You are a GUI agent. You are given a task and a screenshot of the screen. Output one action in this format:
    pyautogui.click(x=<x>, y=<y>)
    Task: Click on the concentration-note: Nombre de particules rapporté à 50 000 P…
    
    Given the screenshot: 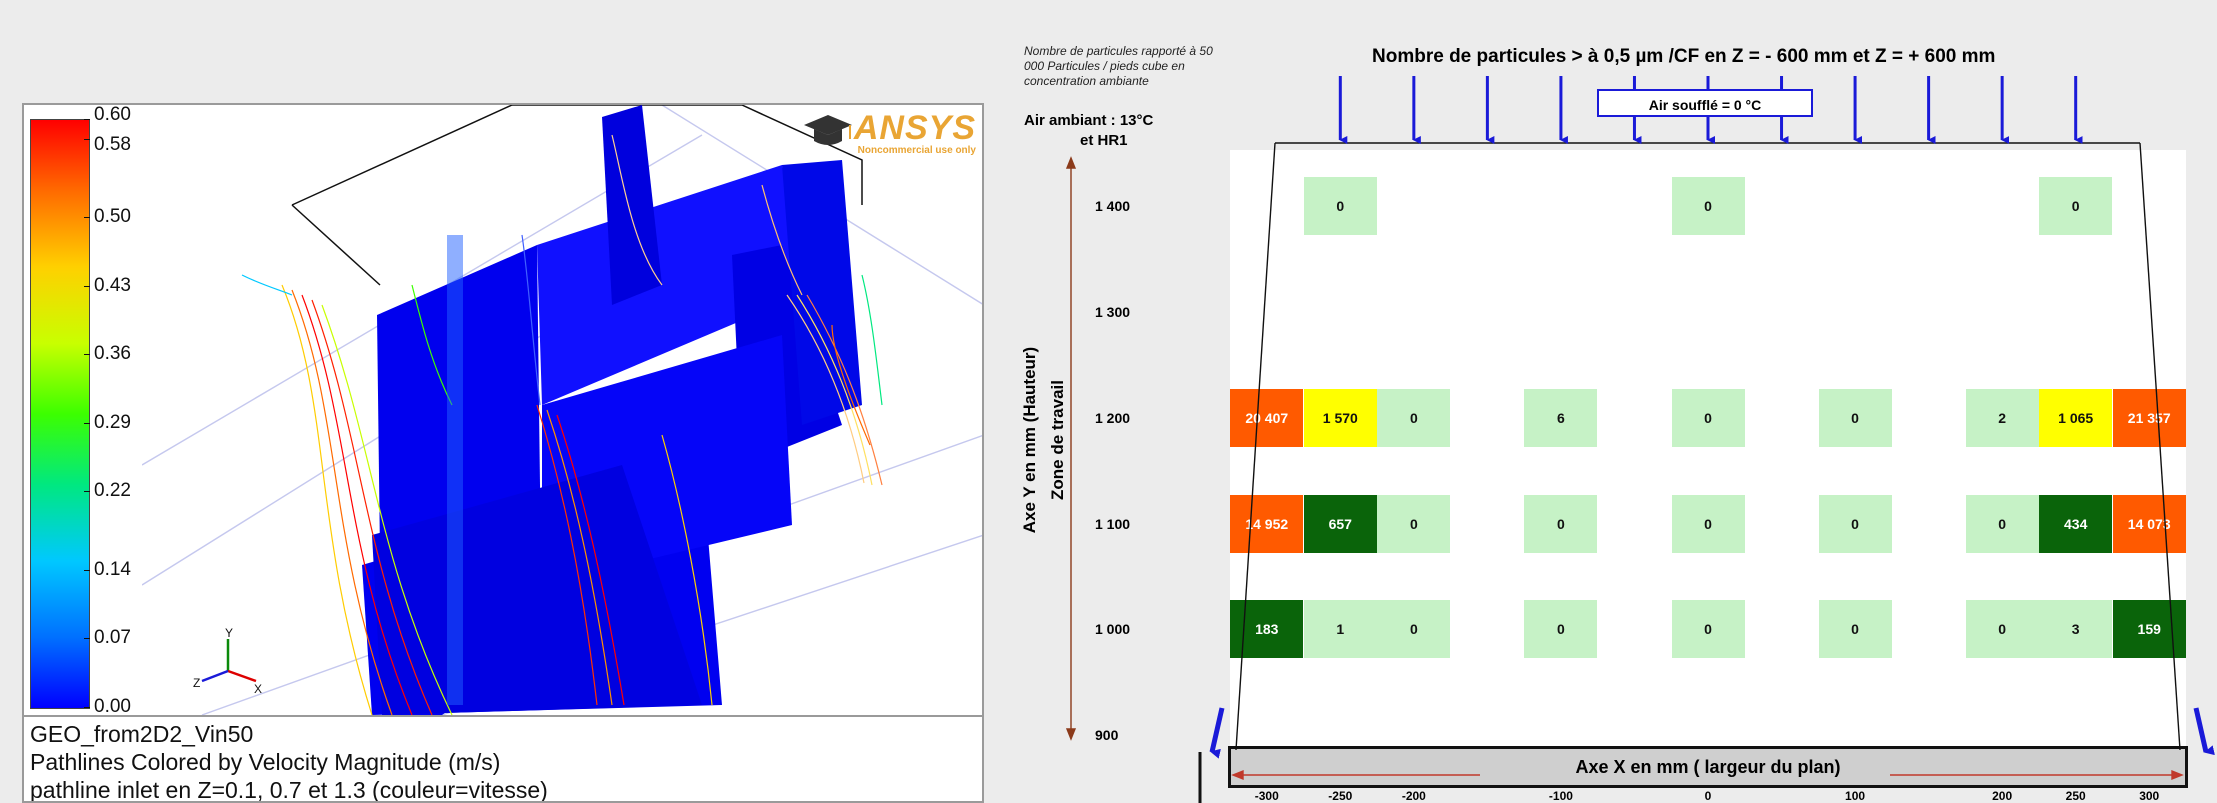 What is the action you would take?
    pyautogui.click(x=1118, y=66)
    